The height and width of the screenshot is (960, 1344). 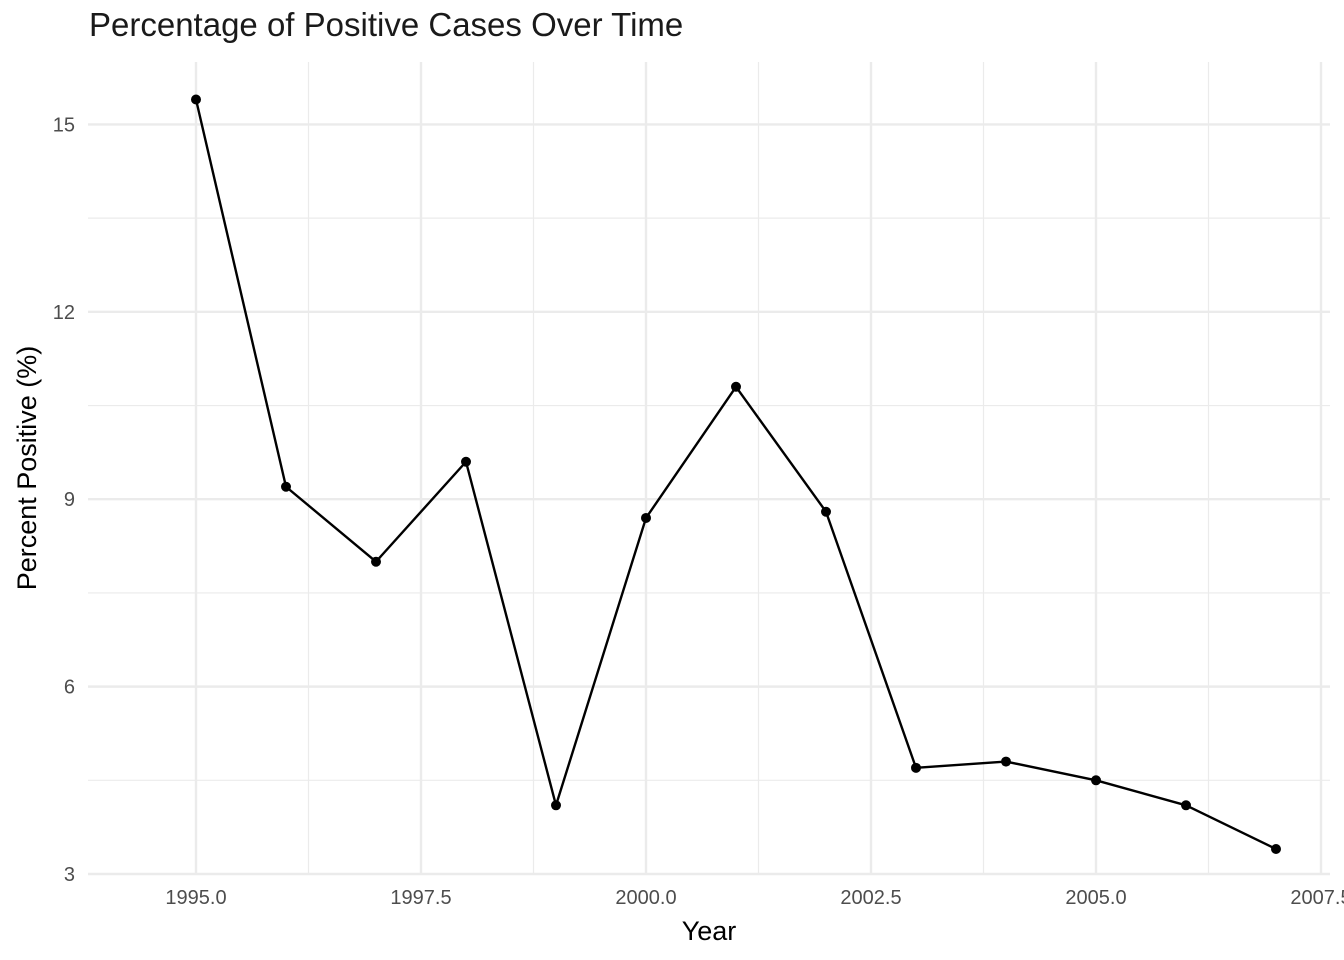 What do you see at coordinates (64, 125) in the screenshot?
I see `y-tick-label: 15` at bounding box center [64, 125].